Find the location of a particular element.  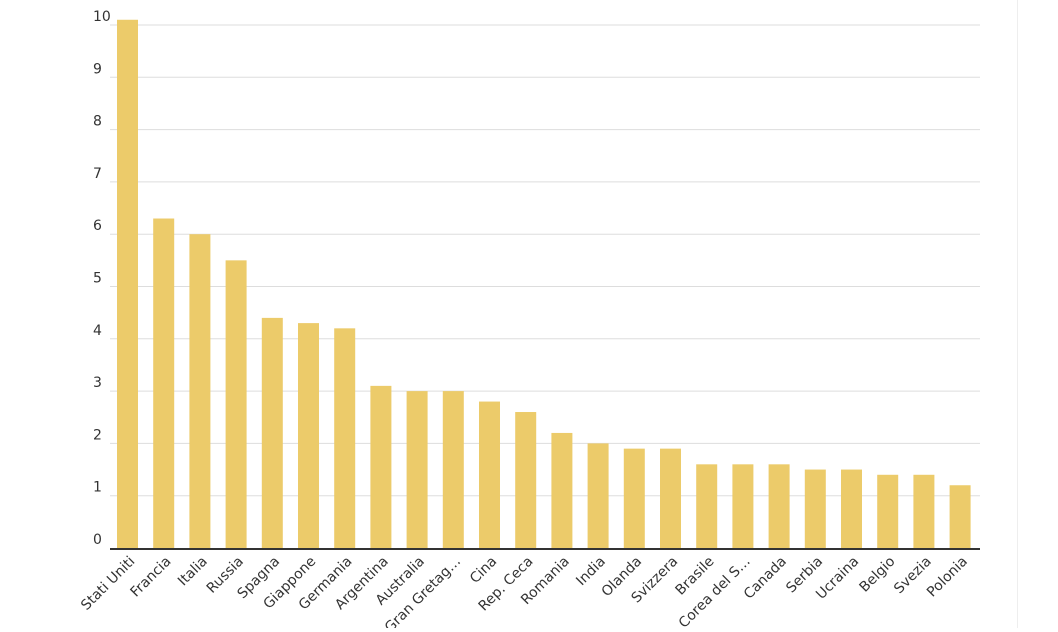

y-tick-label: 3 is located at coordinates (97, 383).